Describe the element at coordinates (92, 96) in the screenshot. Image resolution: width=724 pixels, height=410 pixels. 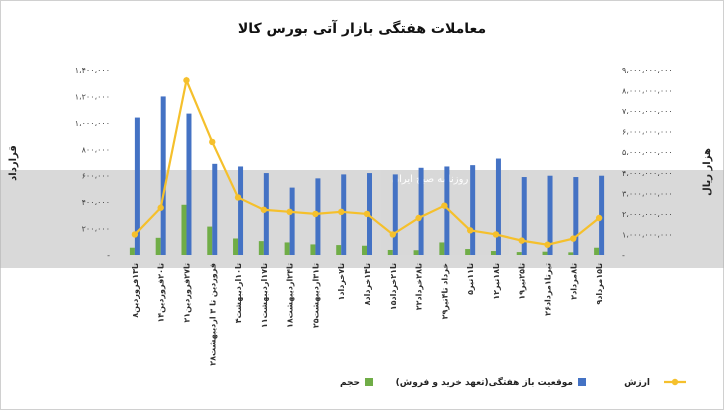
I see `y-left-tick-label: ۱،۲۰۰،۰۰۰` at that location.